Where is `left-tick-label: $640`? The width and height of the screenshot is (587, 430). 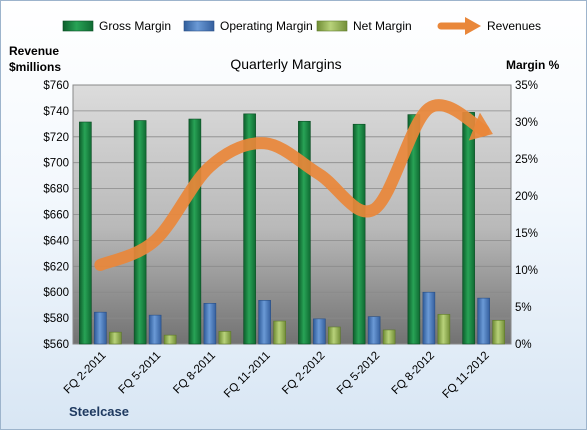 left-tick-label: $640 is located at coordinates (56, 241).